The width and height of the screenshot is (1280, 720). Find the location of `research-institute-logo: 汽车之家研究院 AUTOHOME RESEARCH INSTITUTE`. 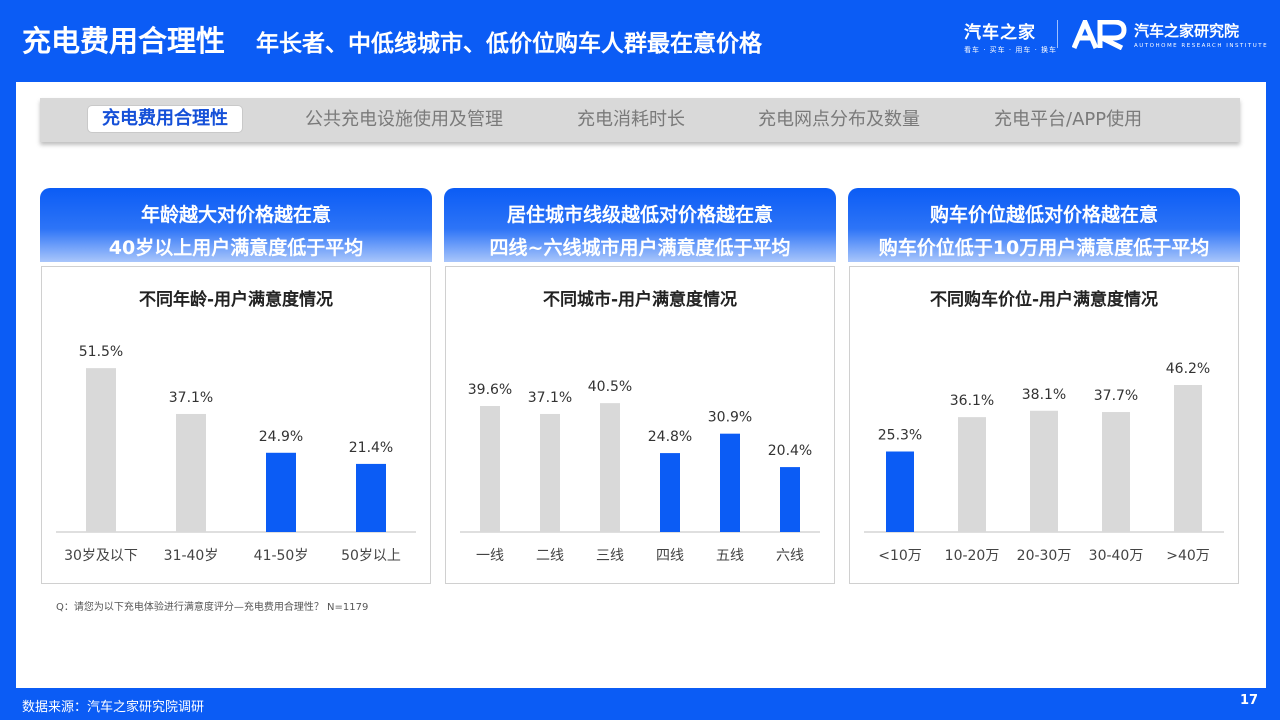

research-institute-logo: 汽车之家研究院 AUTOHOME RESEARCH INSTITUTE is located at coordinates (1201, 34).